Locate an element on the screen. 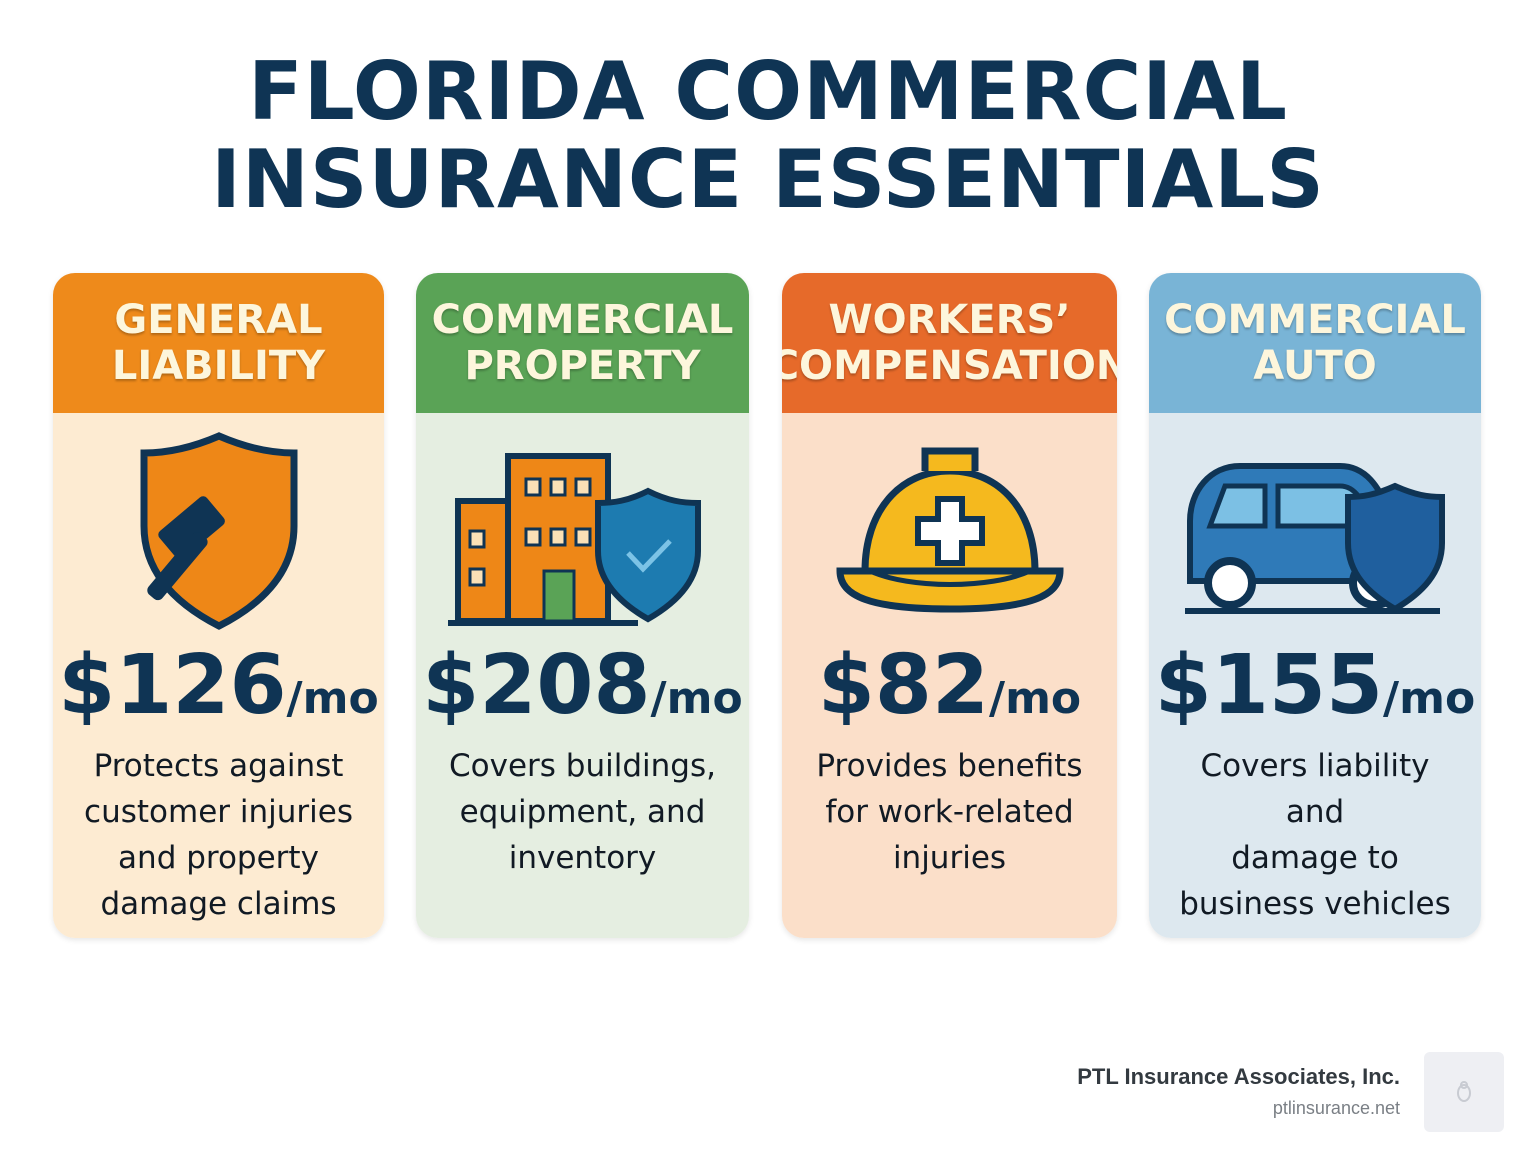 This screenshot has height=1154, width=1536. desc-line: and property is located at coordinates (218, 858).